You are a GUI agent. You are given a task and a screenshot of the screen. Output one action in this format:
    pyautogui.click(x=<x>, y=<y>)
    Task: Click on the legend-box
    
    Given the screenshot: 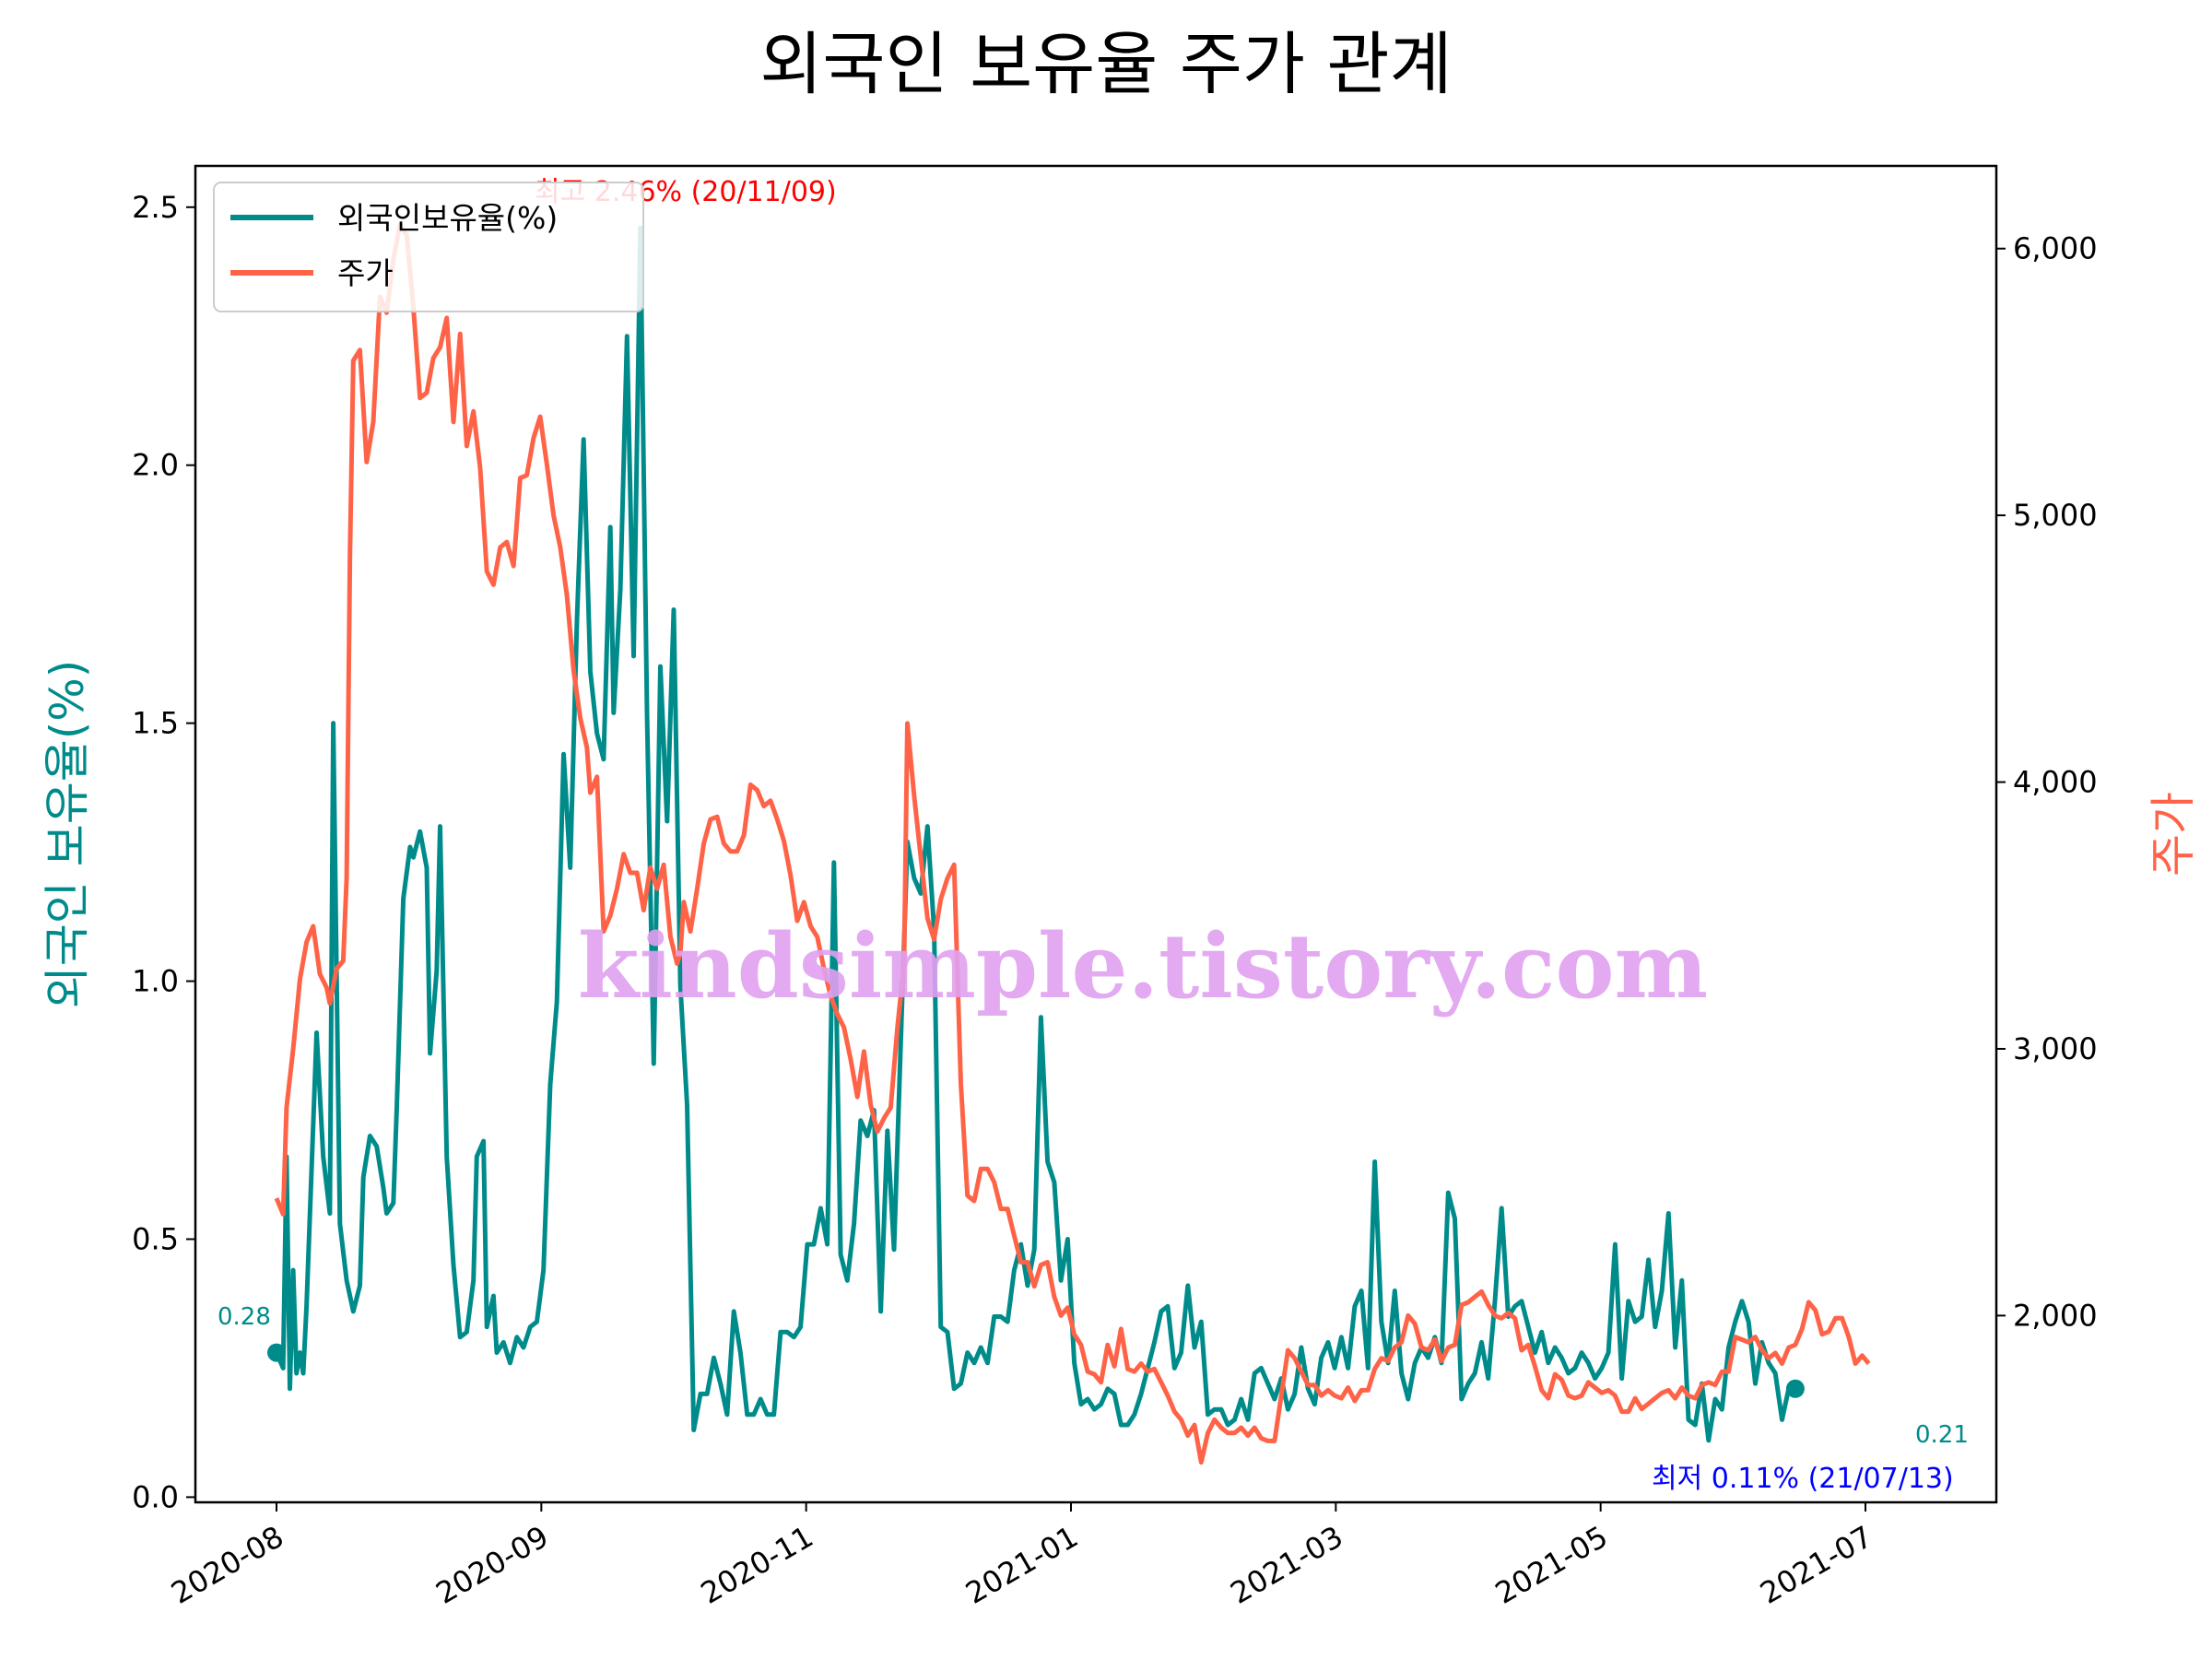 What is the action you would take?
    pyautogui.click(x=428, y=247)
    